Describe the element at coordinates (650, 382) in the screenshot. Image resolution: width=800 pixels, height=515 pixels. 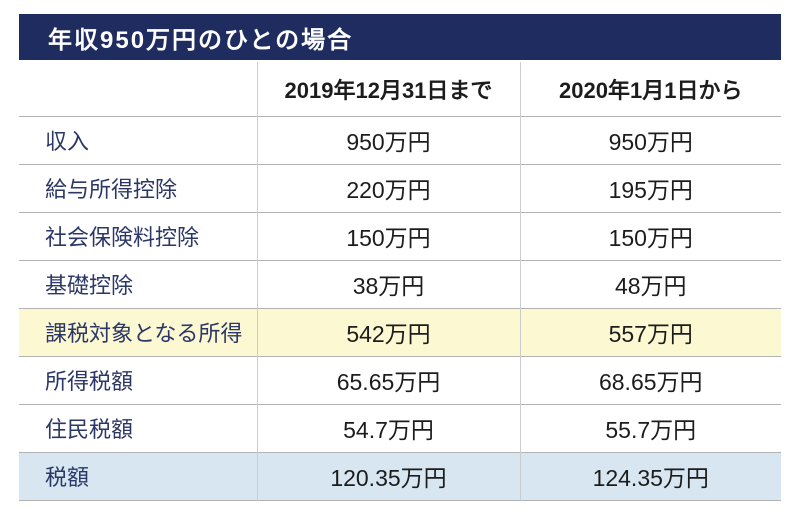
I see `row-value-after: 68.65万円` at that location.